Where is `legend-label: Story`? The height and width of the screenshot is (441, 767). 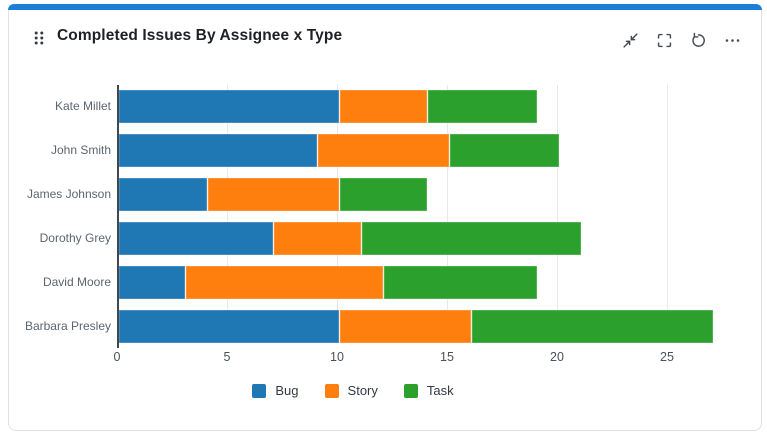 legend-label: Story is located at coordinates (362, 390).